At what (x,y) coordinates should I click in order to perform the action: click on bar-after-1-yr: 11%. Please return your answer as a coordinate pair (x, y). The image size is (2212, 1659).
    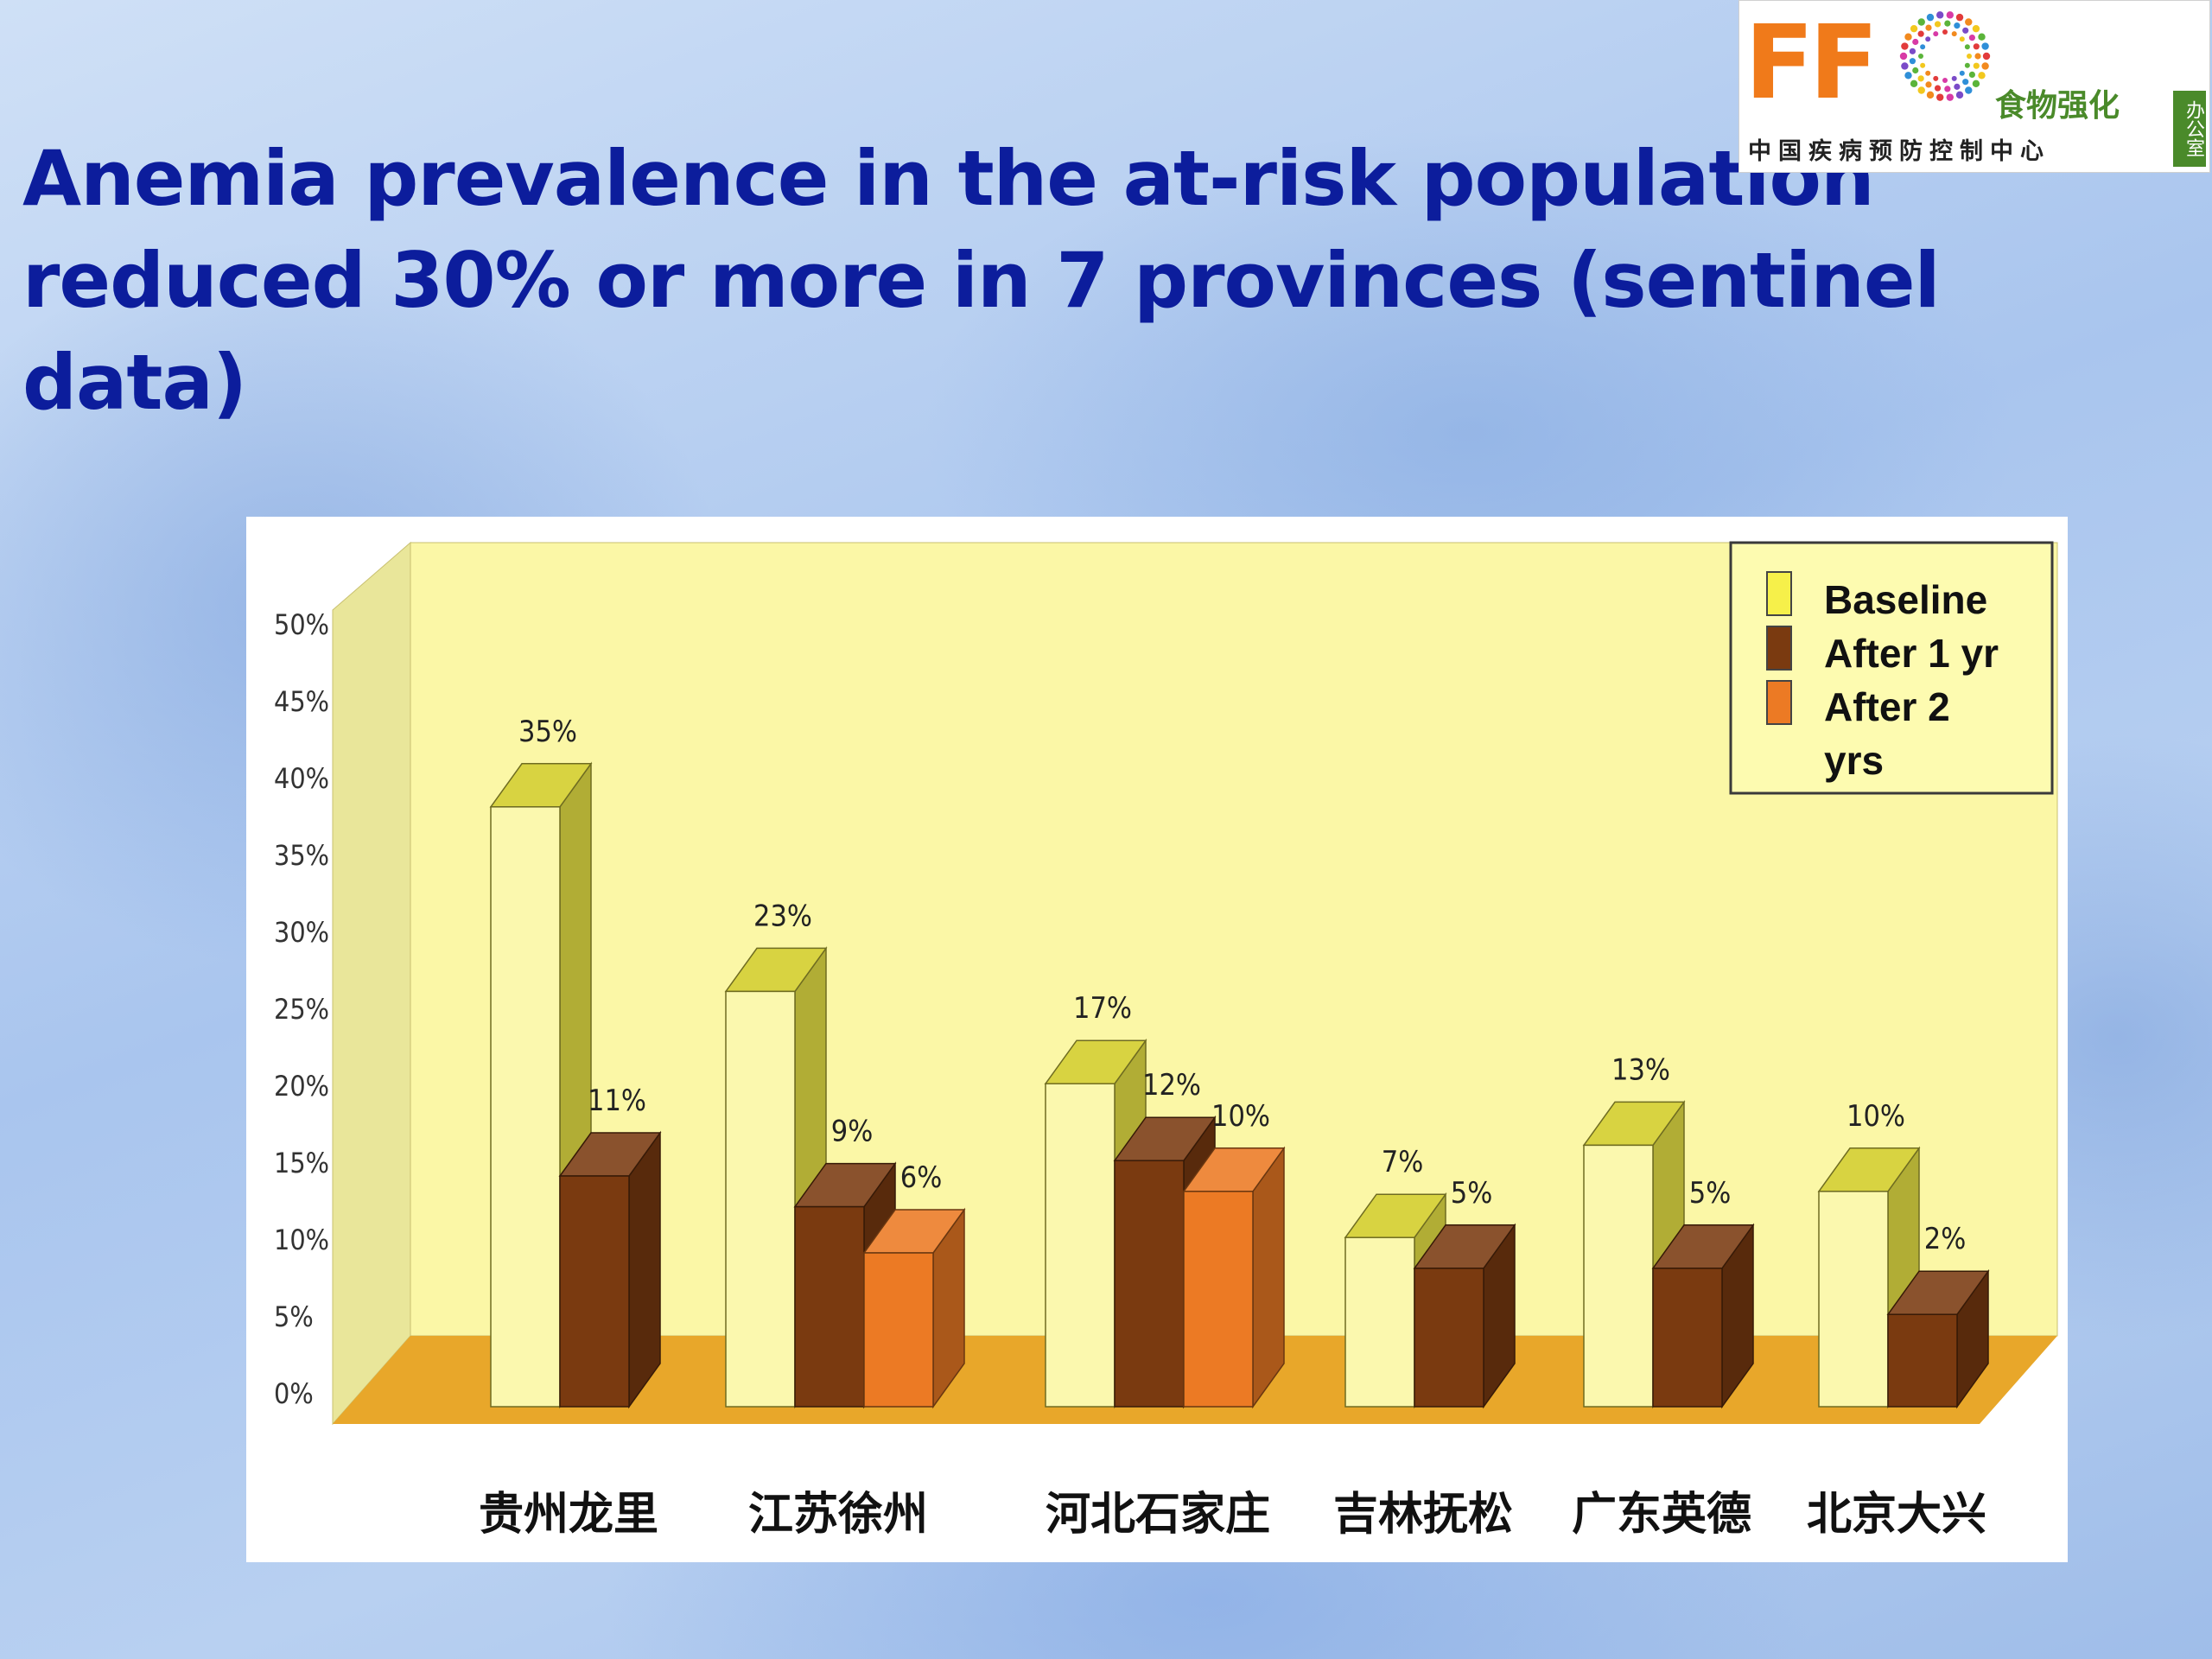
    Looking at the image, I should click on (610, 1246).